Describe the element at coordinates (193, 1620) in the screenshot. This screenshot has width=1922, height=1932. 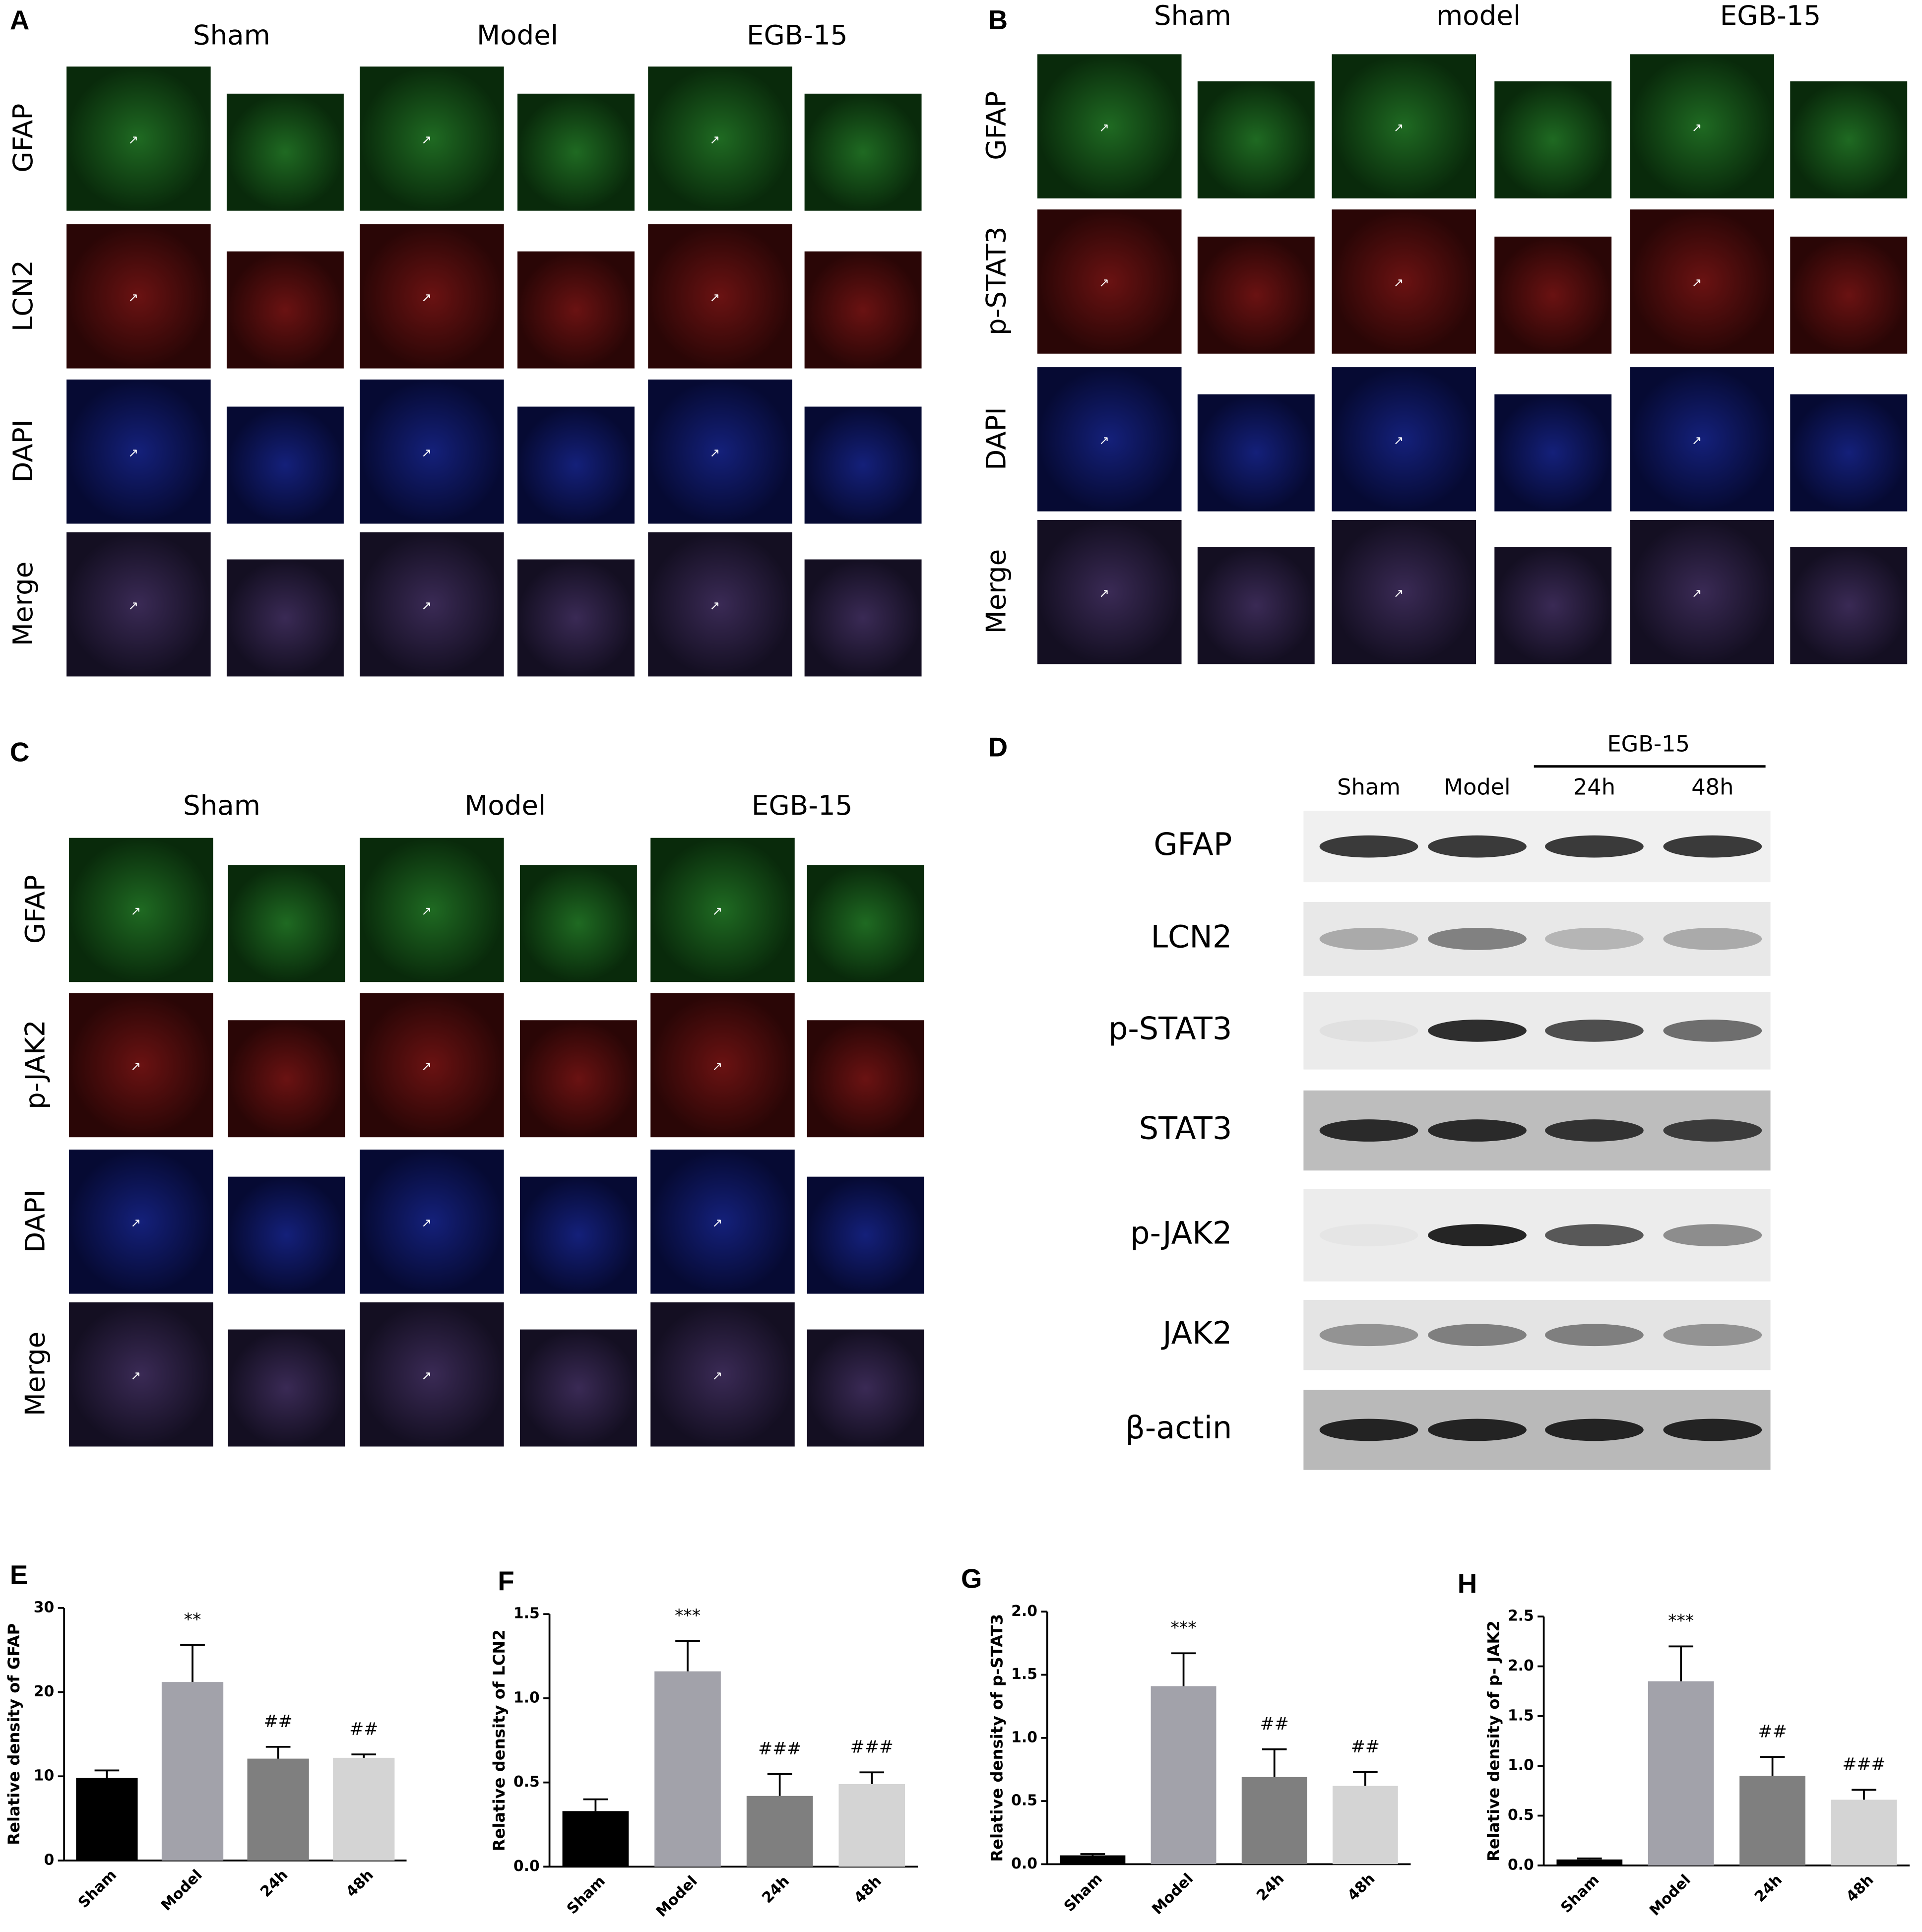
I see `annotation: **` at that location.